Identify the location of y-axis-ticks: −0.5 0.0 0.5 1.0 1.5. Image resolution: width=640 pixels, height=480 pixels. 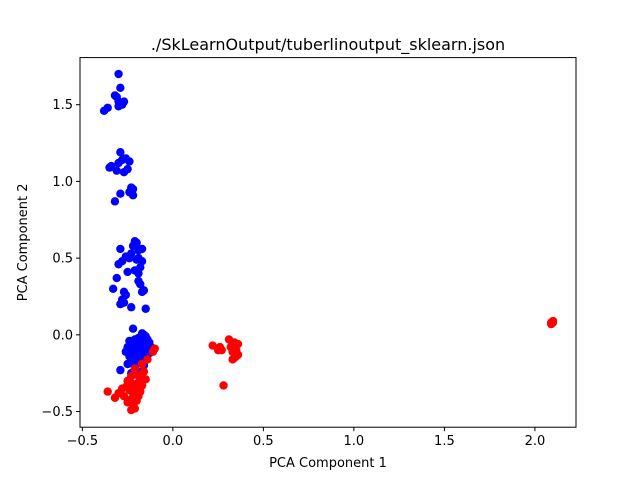
(60, 259).